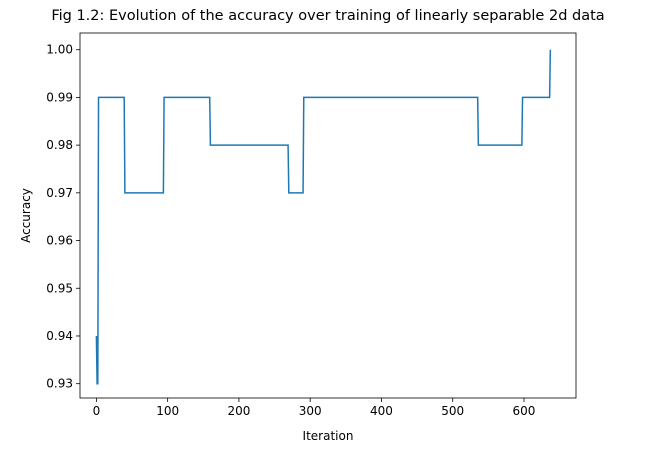 The height and width of the screenshot is (453, 656). What do you see at coordinates (59, 145) in the screenshot?
I see `y-tick-label: 0.98` at bounding box center [59, 145].